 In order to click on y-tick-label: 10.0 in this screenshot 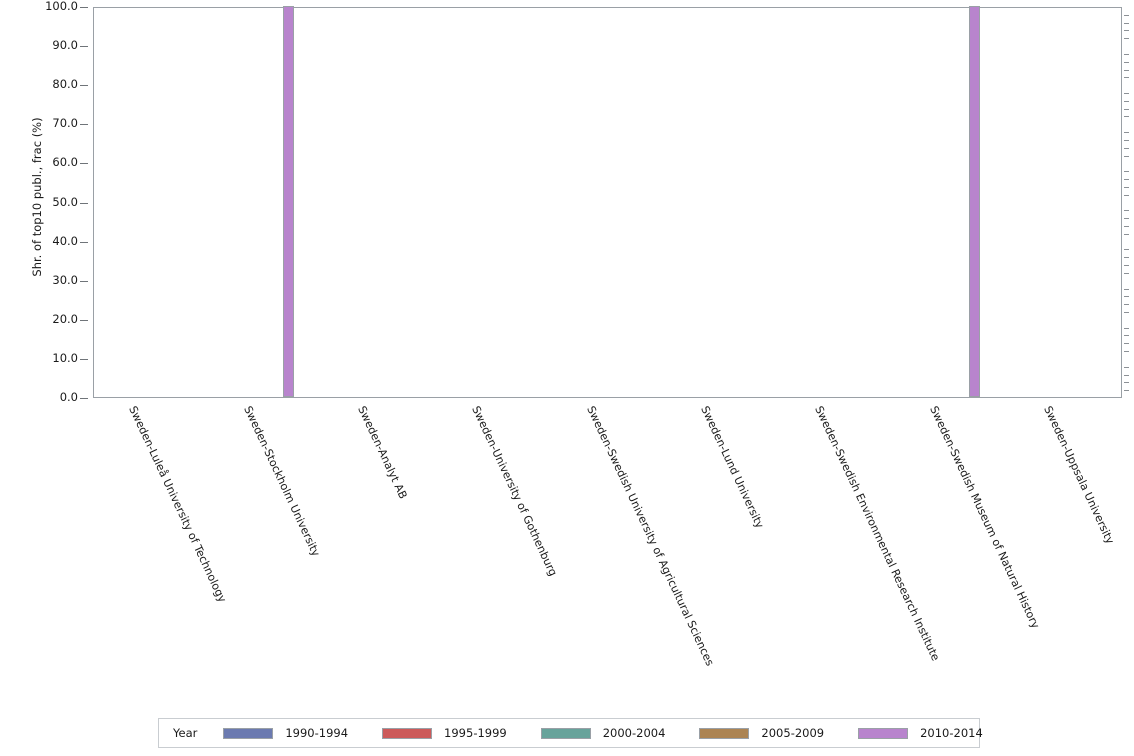, I will do `click(65, 357)`.